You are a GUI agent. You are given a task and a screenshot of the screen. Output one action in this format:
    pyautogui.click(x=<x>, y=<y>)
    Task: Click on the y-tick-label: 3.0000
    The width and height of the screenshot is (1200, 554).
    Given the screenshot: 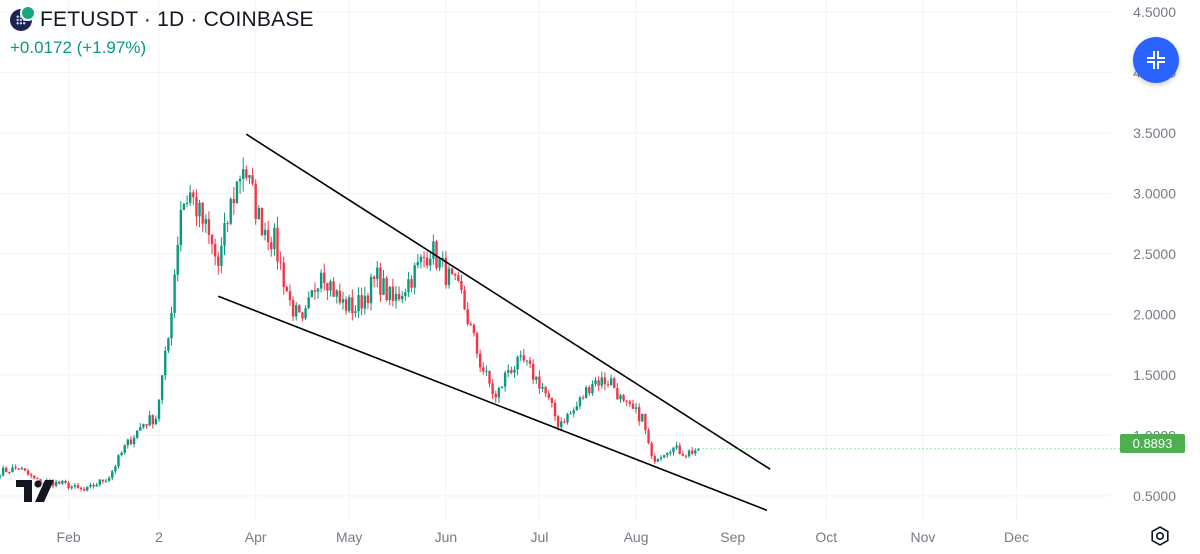 What is the action you would take?
    pyautogui.click(x=1154, y=193)
    